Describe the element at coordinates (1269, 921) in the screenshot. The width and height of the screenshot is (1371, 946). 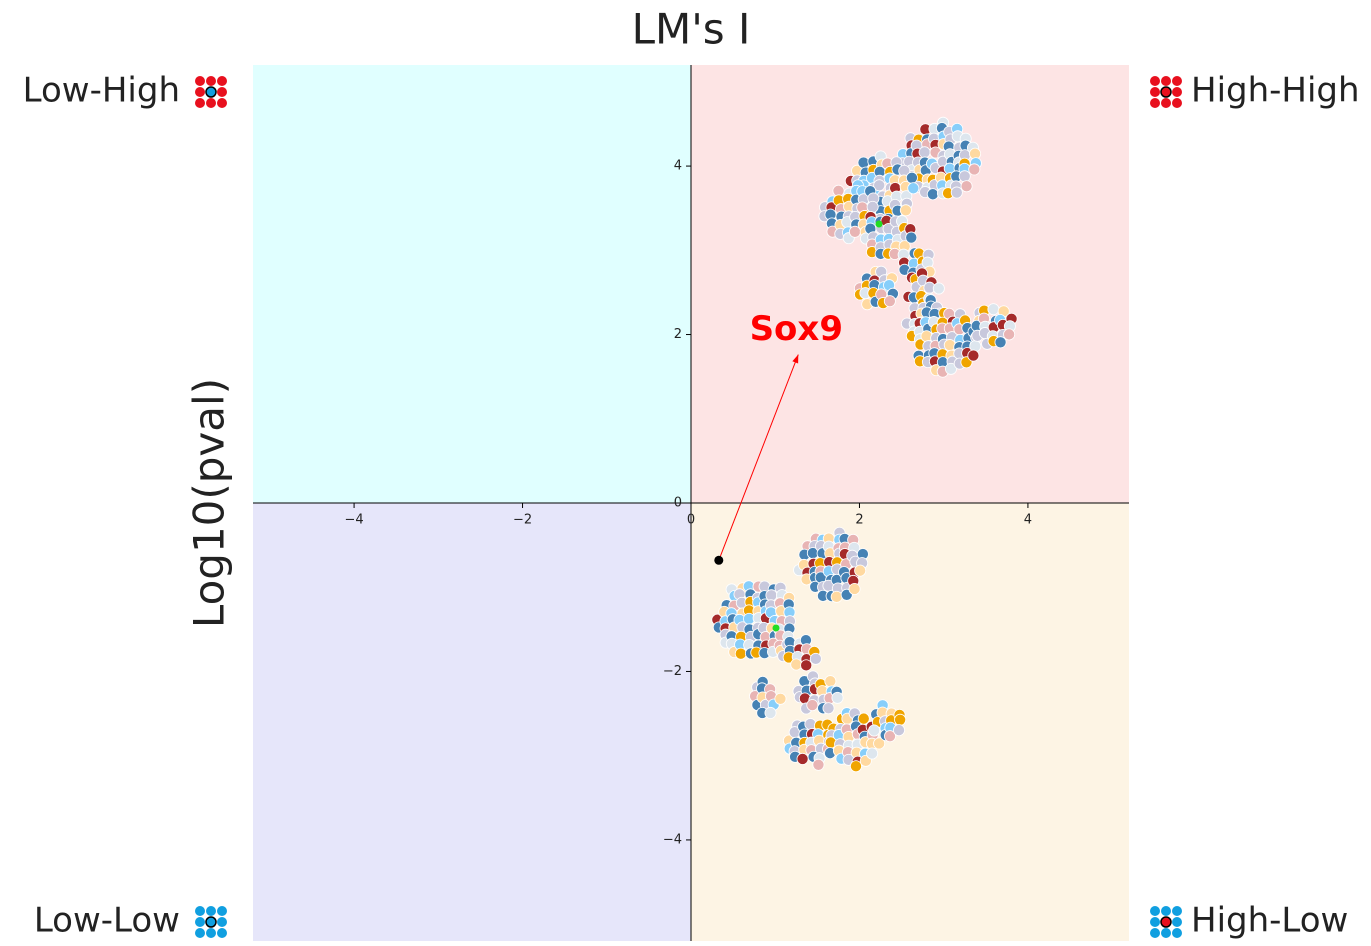
I see `quadrant-label: High-Low` at that location.